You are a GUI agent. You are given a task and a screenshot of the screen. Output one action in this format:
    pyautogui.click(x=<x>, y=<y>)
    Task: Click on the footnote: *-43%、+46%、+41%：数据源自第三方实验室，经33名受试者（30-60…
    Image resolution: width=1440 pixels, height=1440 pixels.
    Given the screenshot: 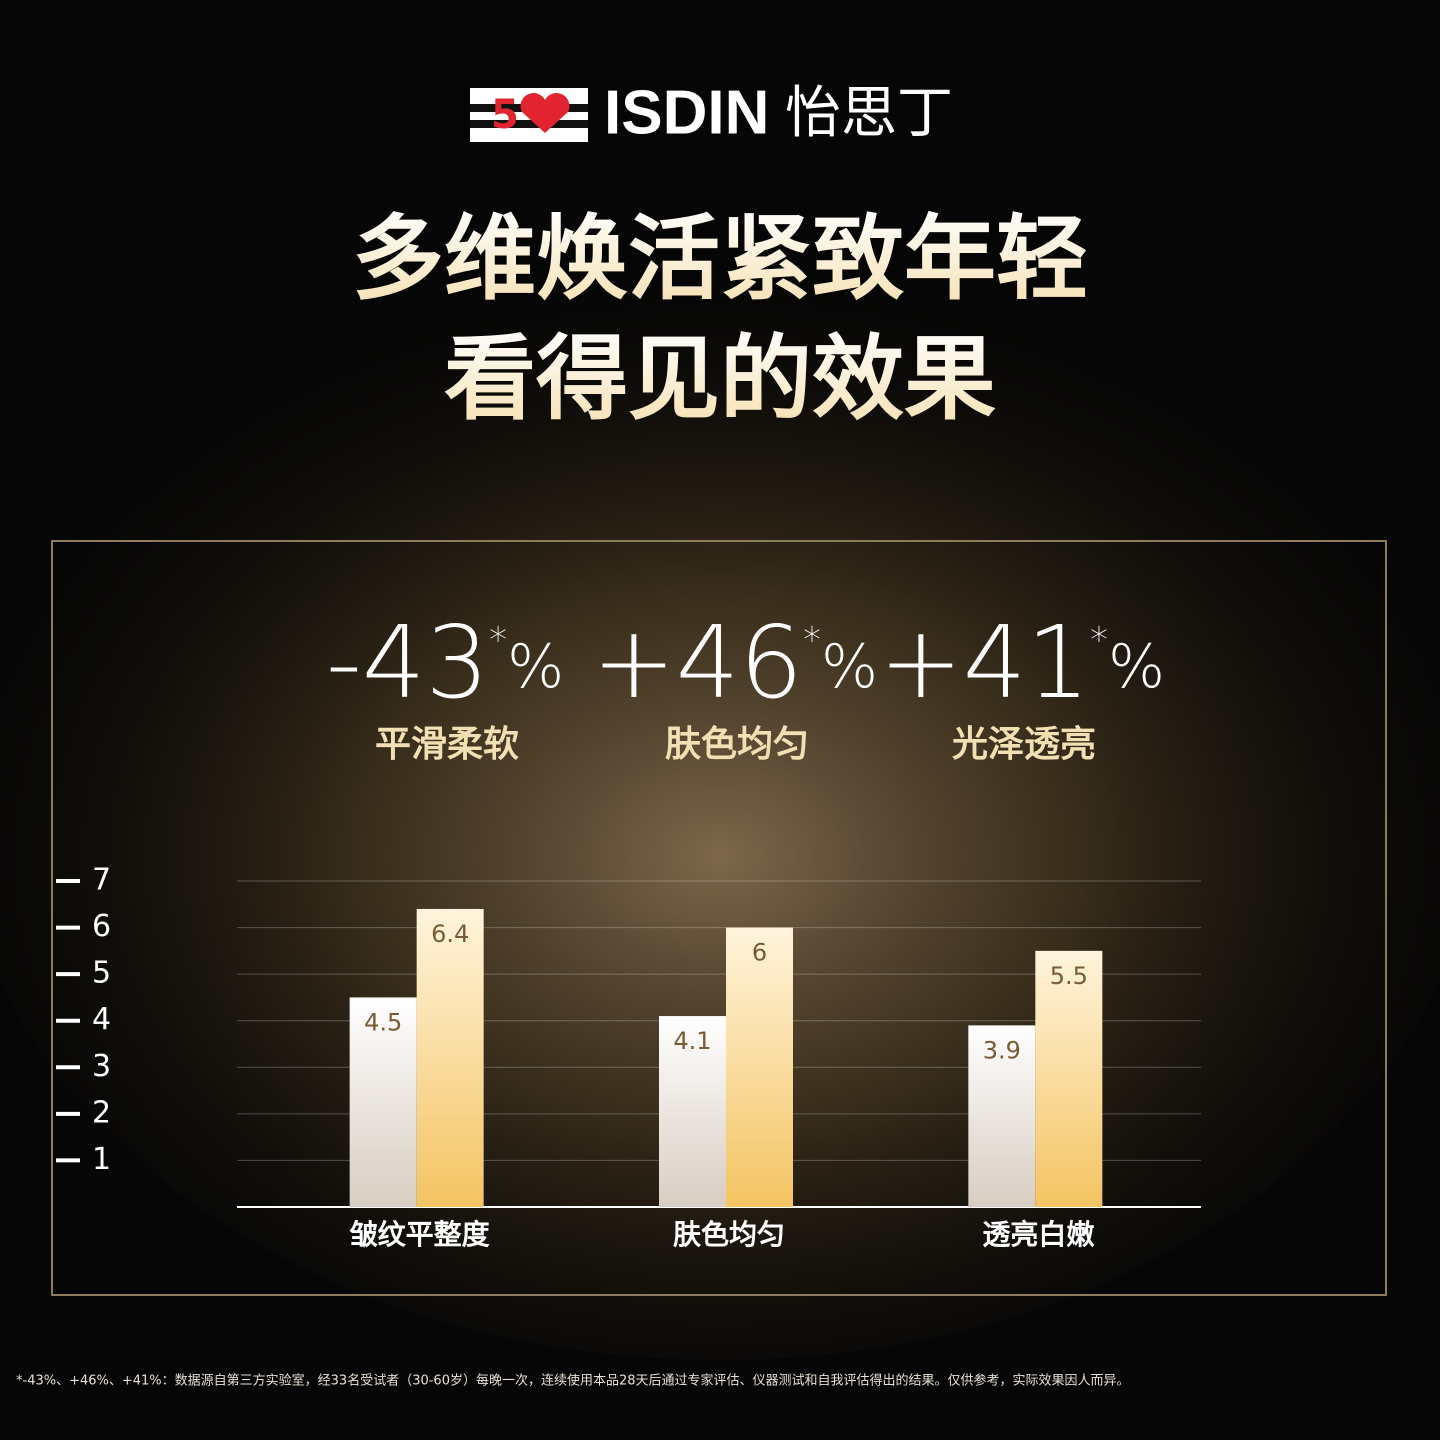 What is the action you would take?
    pyautogui.click(x=573, y=1381)
    